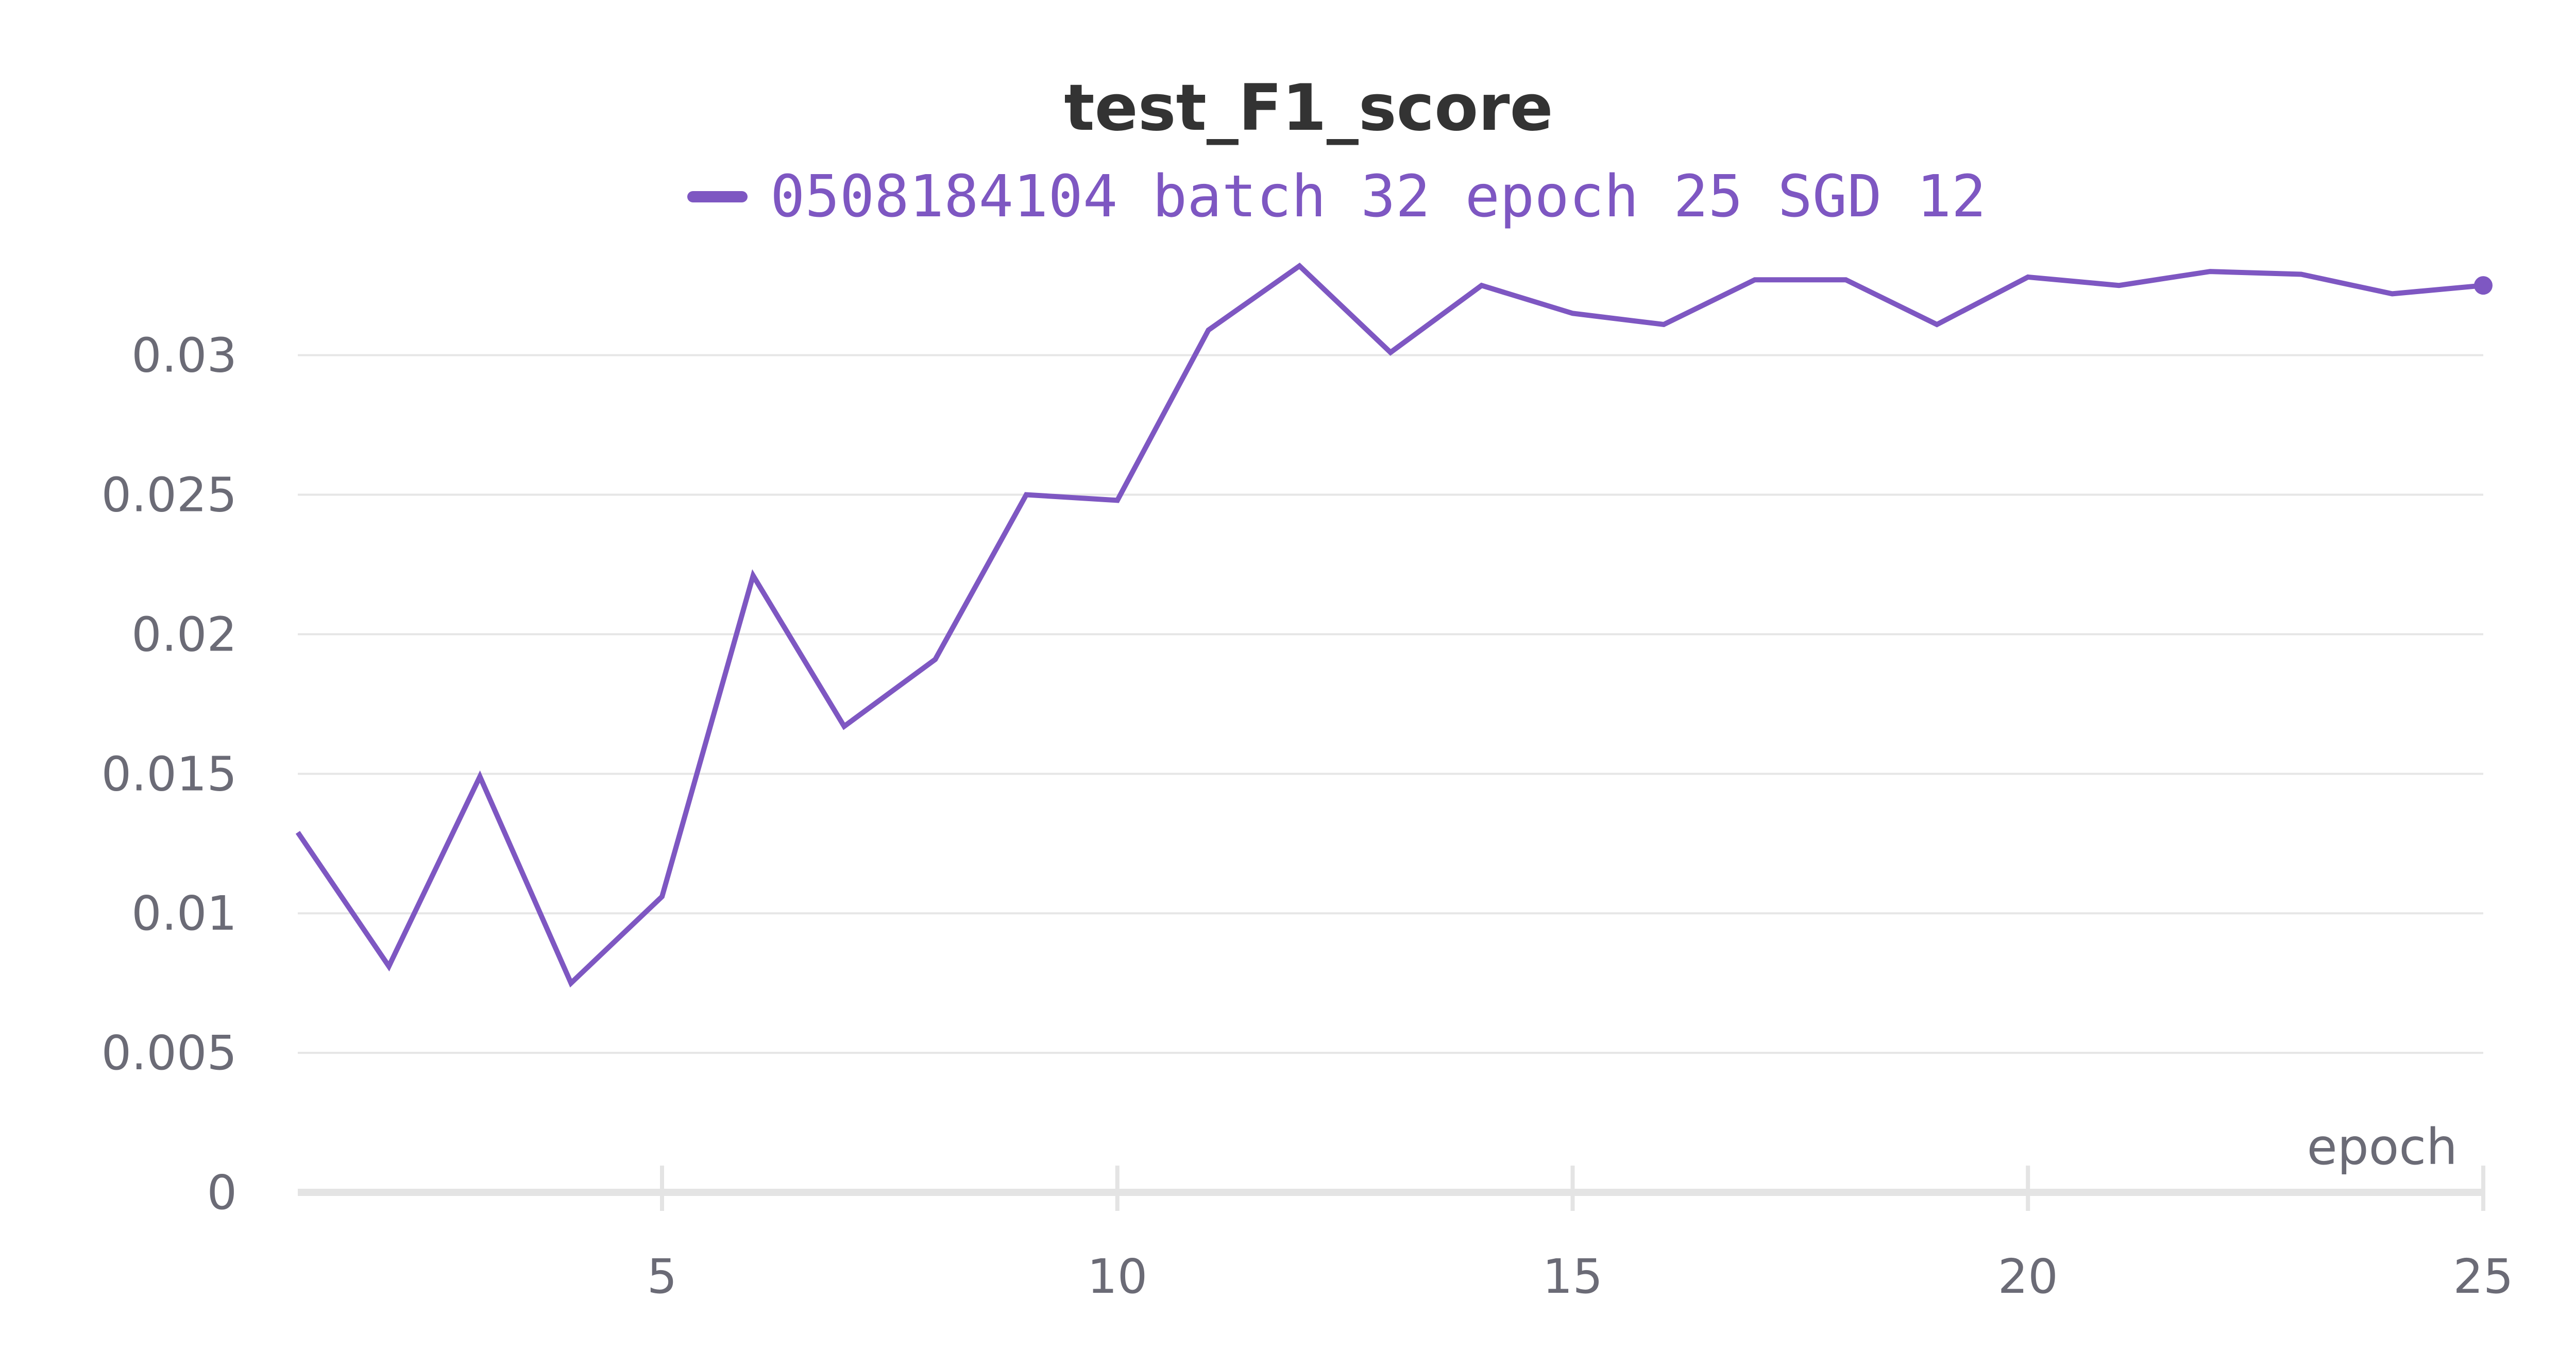 The height and width of the screenshot is (1368, 2576). What do you see at coordinates (1391, 1188) in the screenshot?
I see `x-axis` at bounding box center [1391, 1188].